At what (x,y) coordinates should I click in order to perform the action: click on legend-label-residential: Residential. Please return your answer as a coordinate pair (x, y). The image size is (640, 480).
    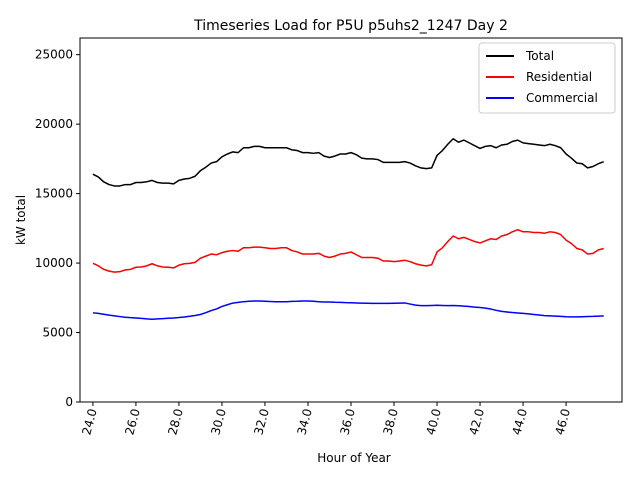
    Looking at the image, I should click on (559, 77).